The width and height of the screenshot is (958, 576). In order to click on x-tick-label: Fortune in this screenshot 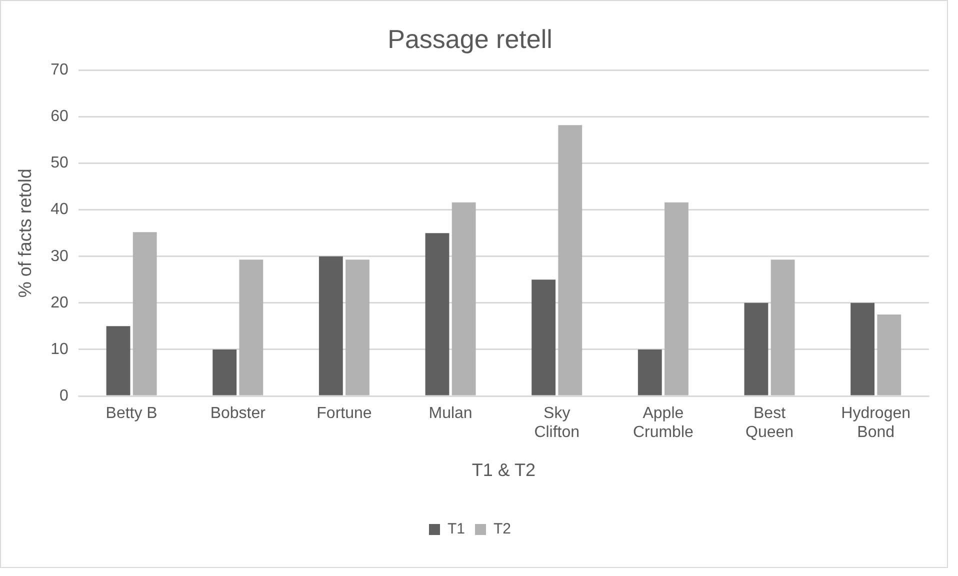, I will do `click(344, 413)`.